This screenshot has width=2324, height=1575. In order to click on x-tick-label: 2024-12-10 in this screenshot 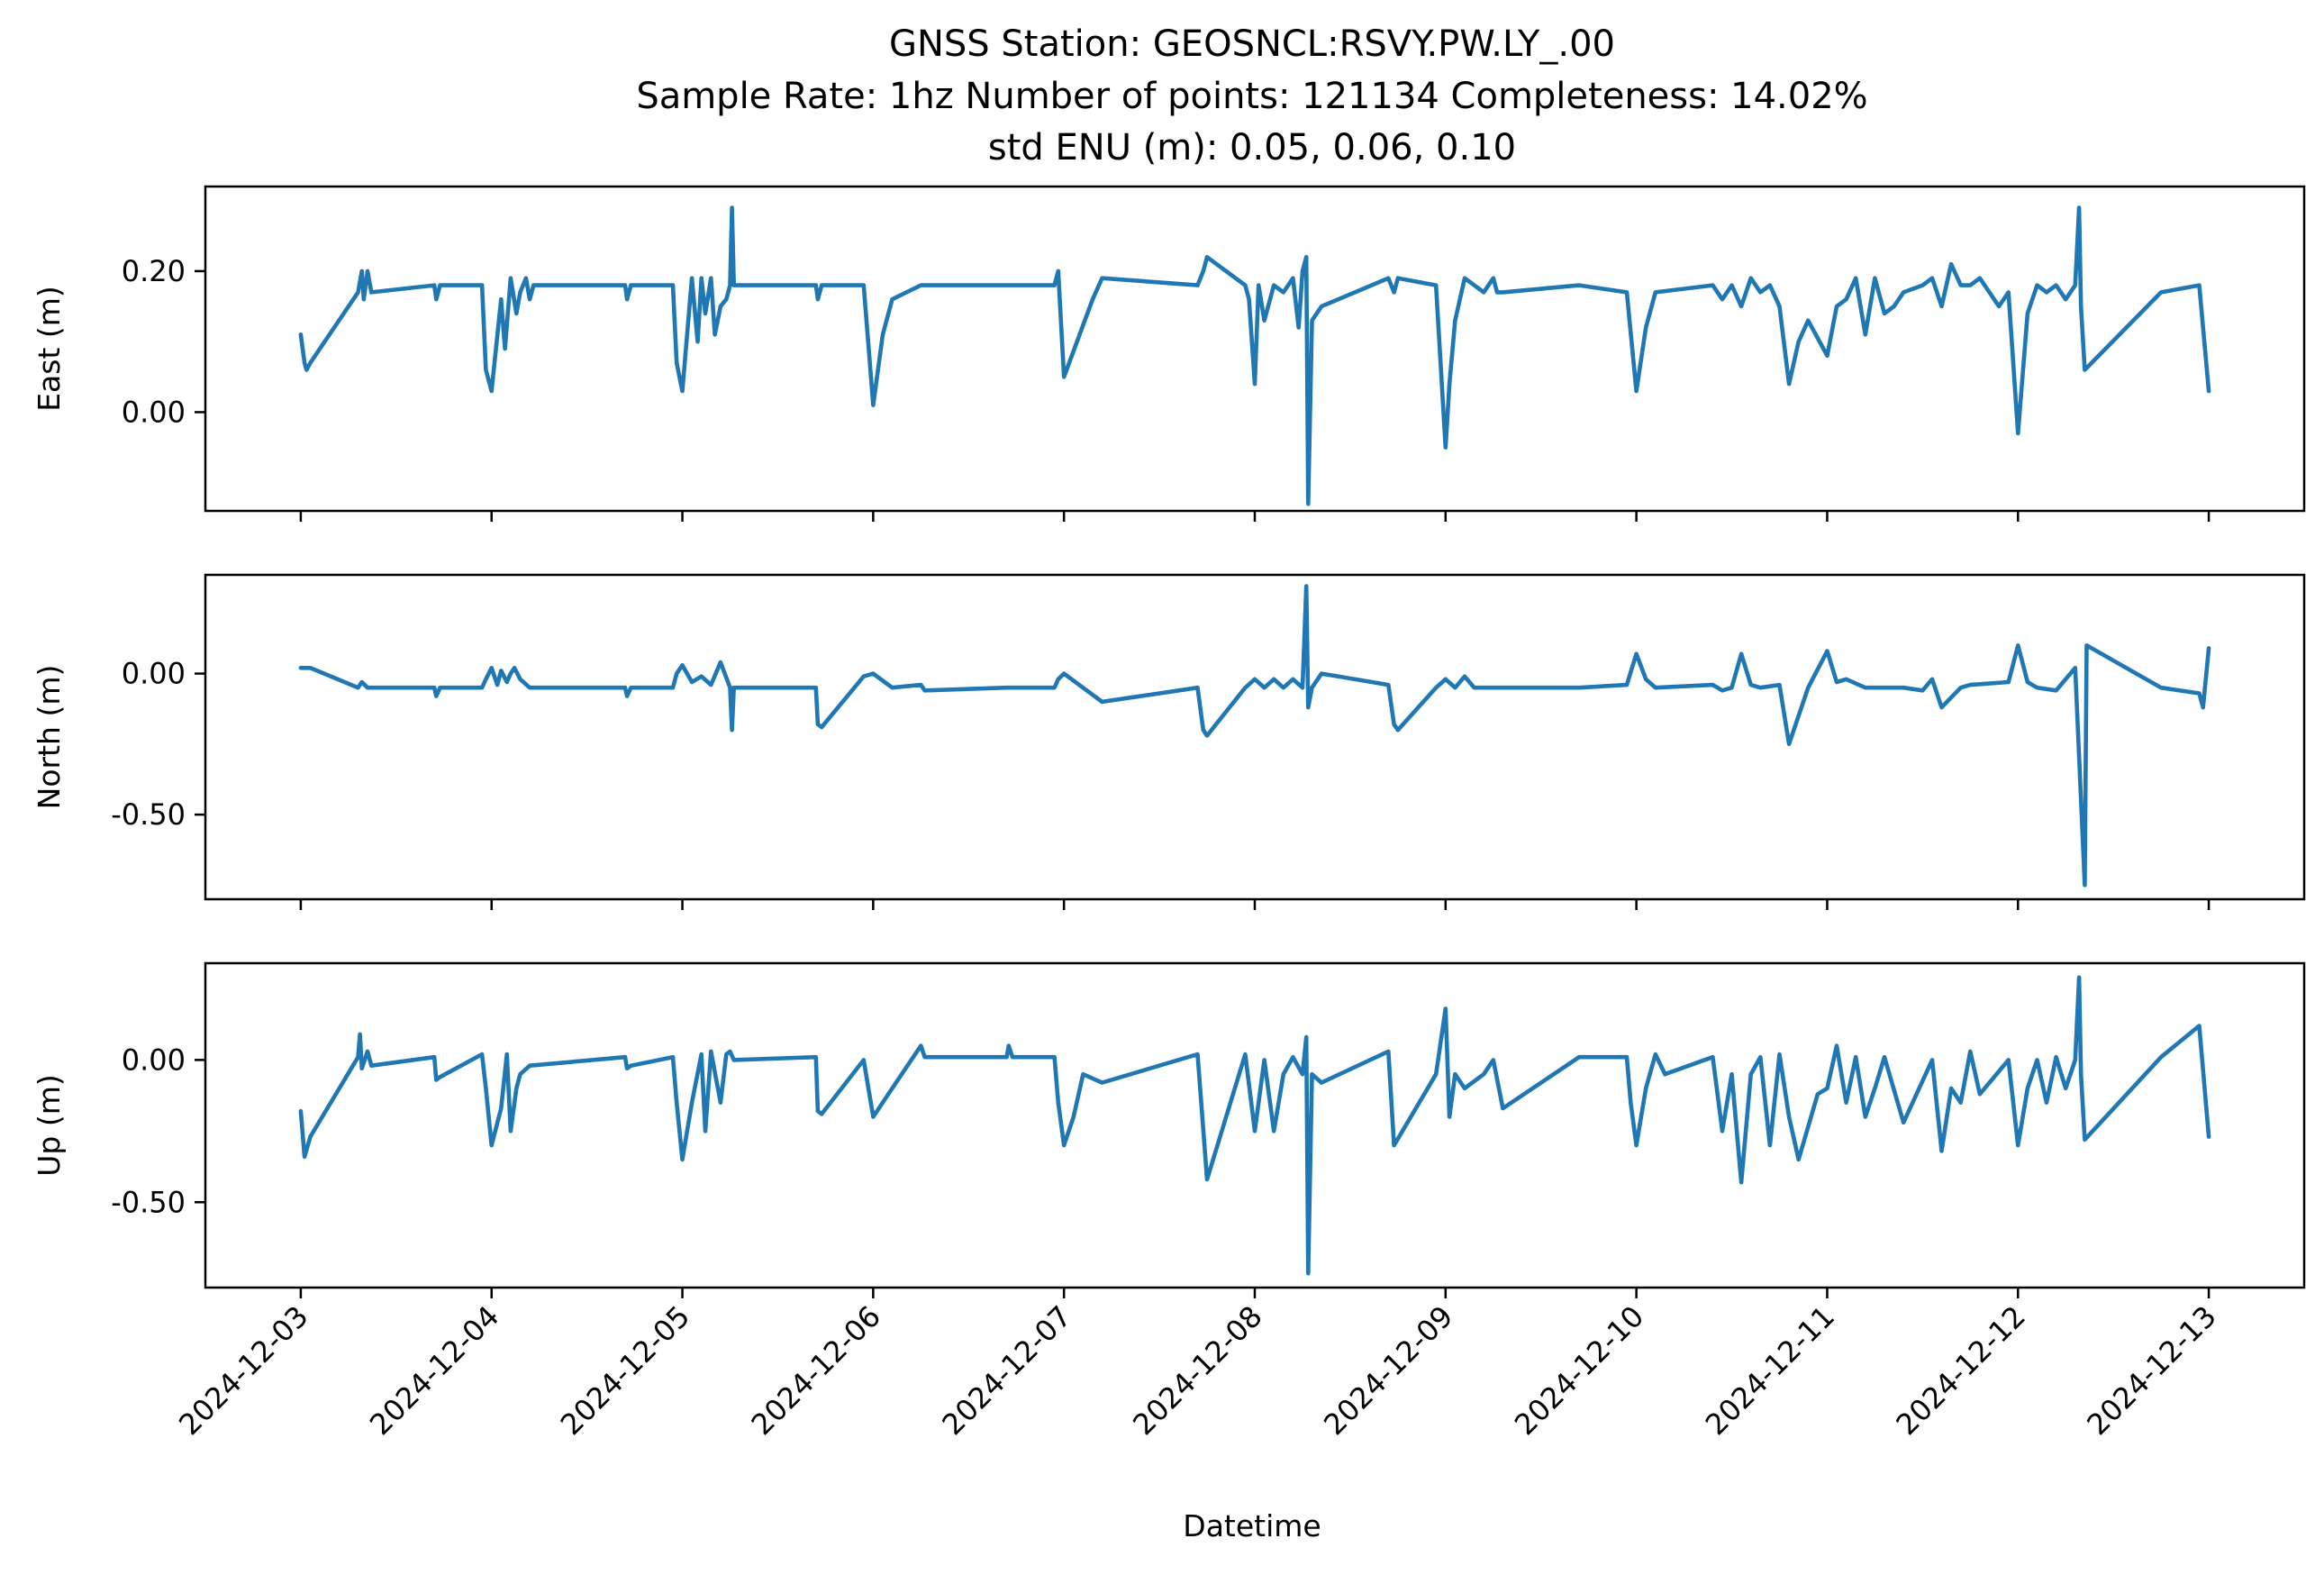, I will do `click(1579, 1370)`.